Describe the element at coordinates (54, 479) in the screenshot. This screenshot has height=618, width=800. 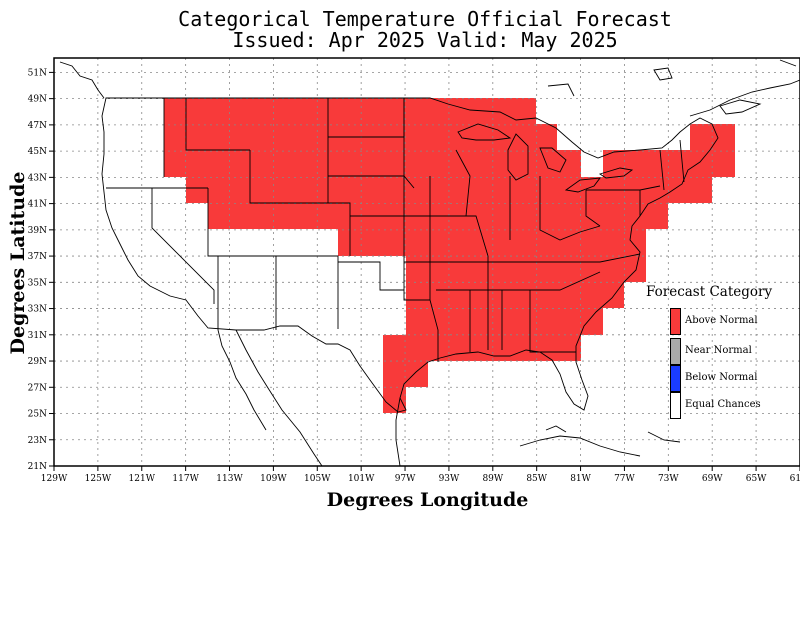
I see `lon-tick-label: 129W` at that location.